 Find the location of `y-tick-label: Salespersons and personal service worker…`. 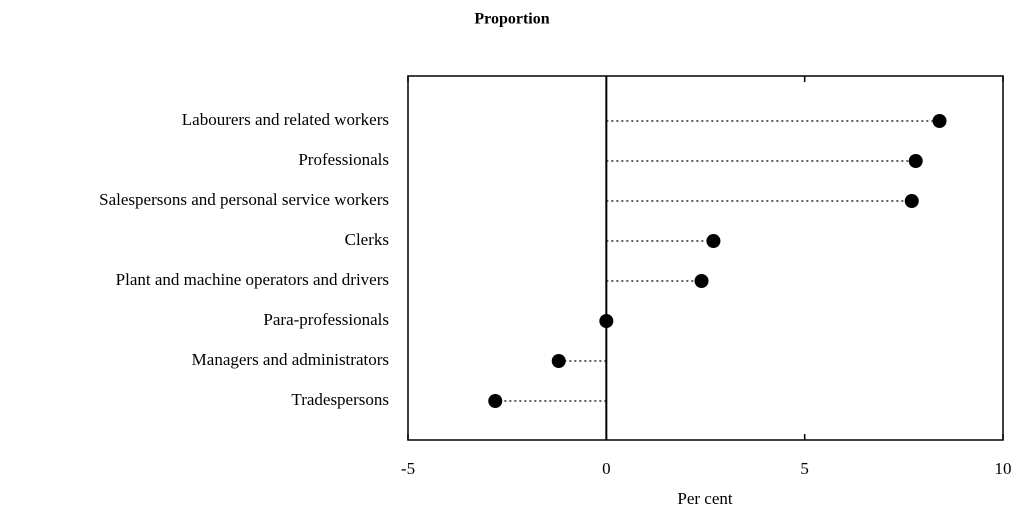

y-tick-label: Salespersons and personal service worker… is located at coordinates (244, 199).